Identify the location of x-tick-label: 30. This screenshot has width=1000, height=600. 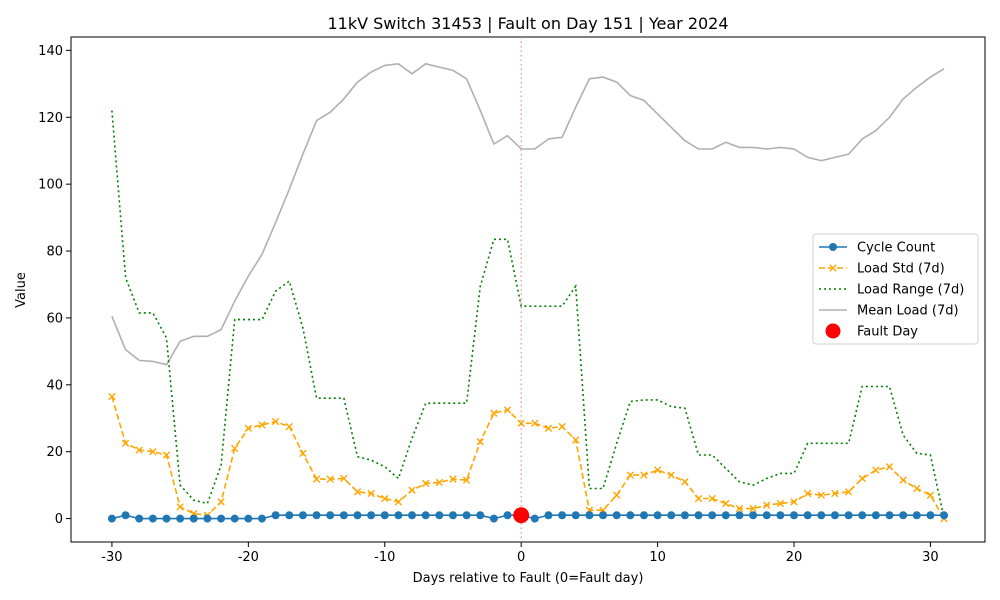
(930, 557).